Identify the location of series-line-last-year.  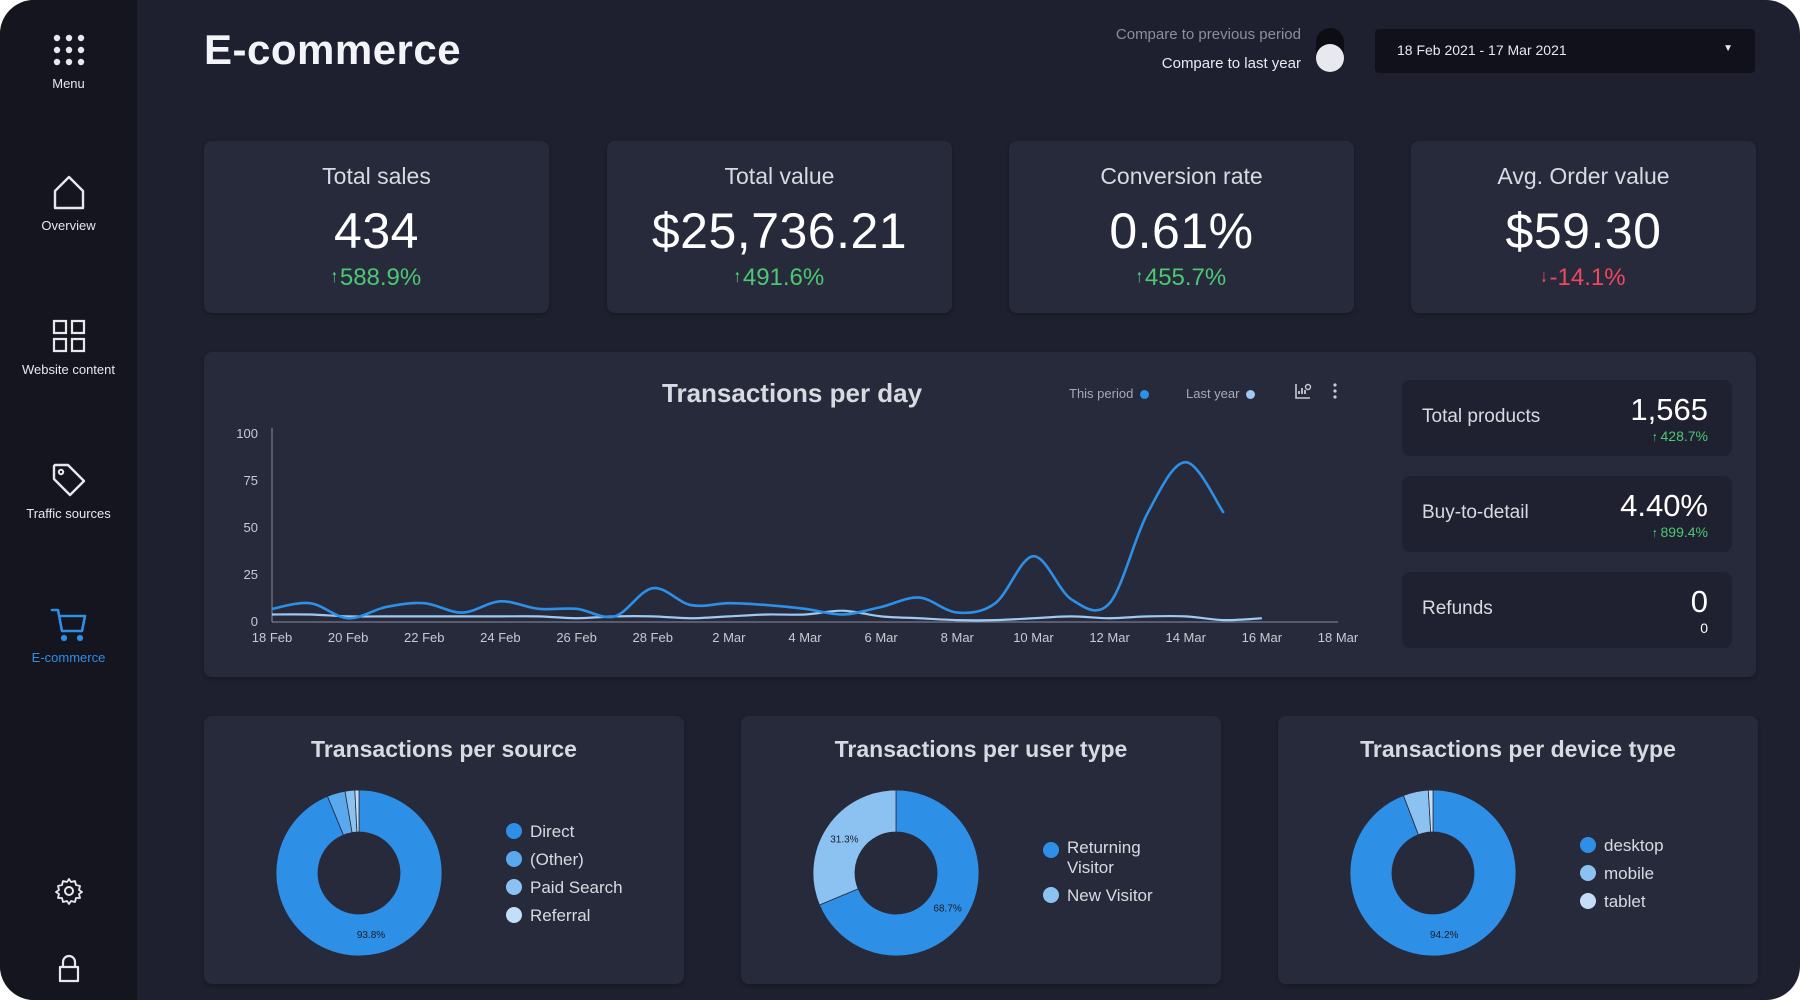
(766, 615).